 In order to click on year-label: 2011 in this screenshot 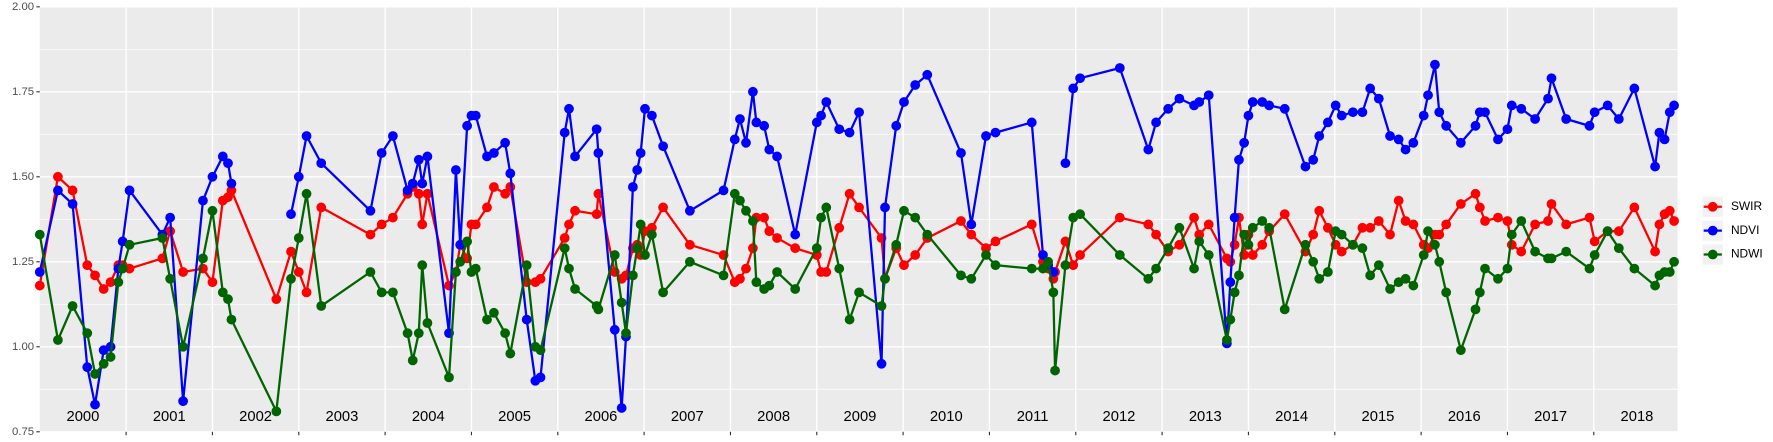, I will do `click(1033, 417)`.